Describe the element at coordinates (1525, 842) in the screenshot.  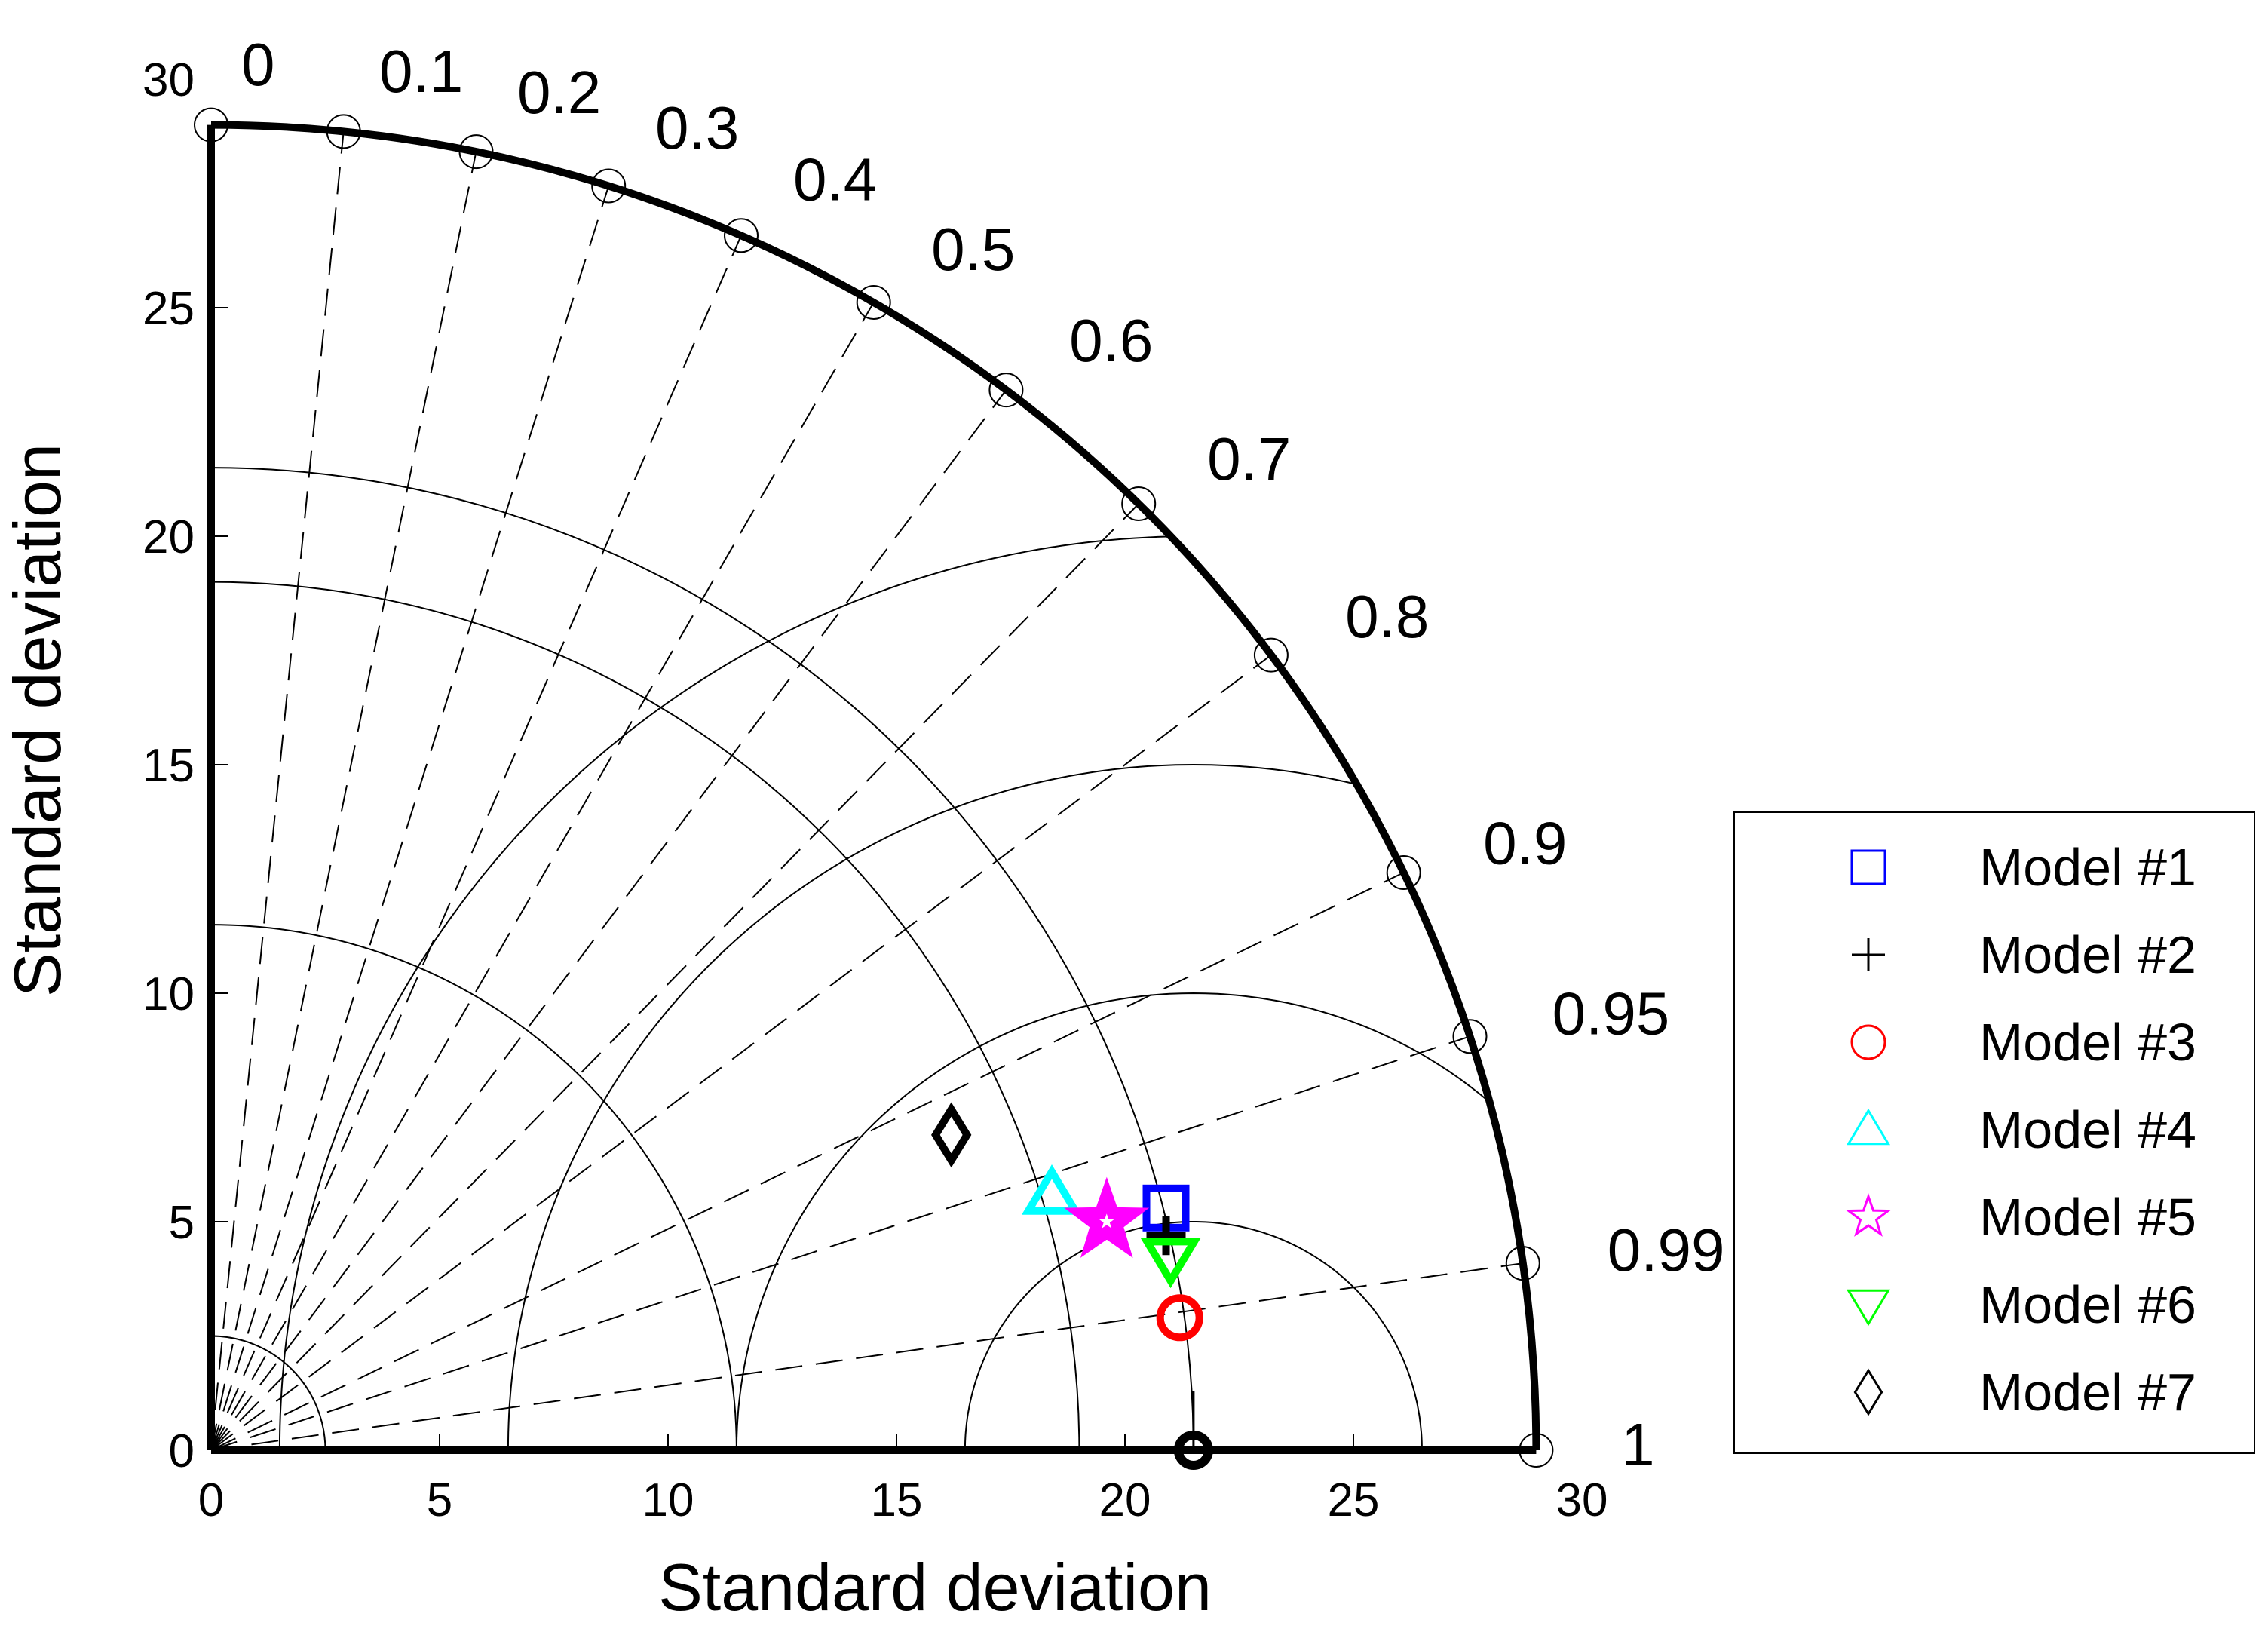
I see `correlation-label: 0.9` at that location.